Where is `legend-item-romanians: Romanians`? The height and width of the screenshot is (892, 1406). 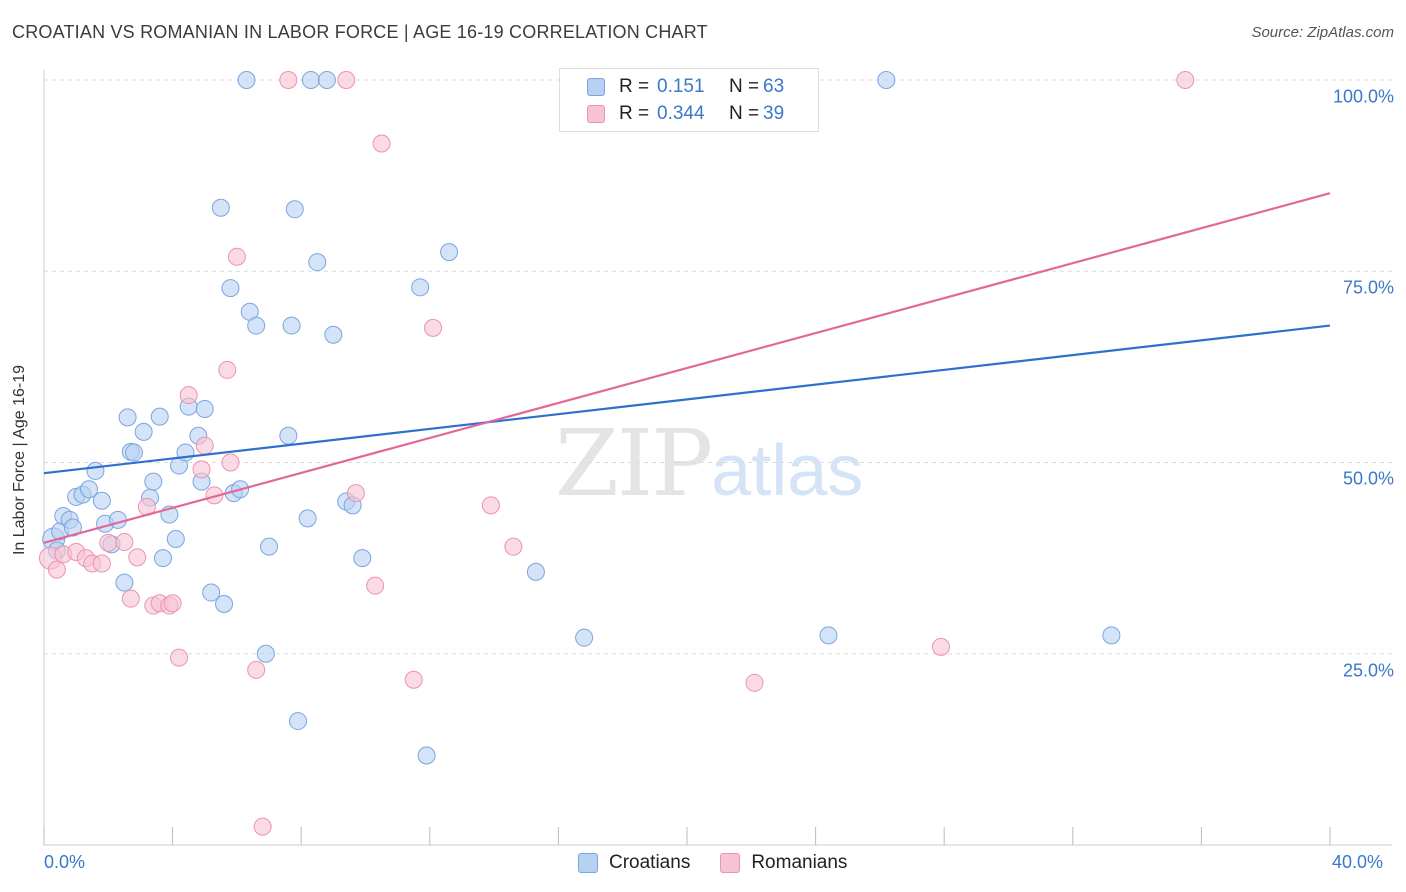
legend-item-romanians: Romanians is located at coordinates (783, 863).